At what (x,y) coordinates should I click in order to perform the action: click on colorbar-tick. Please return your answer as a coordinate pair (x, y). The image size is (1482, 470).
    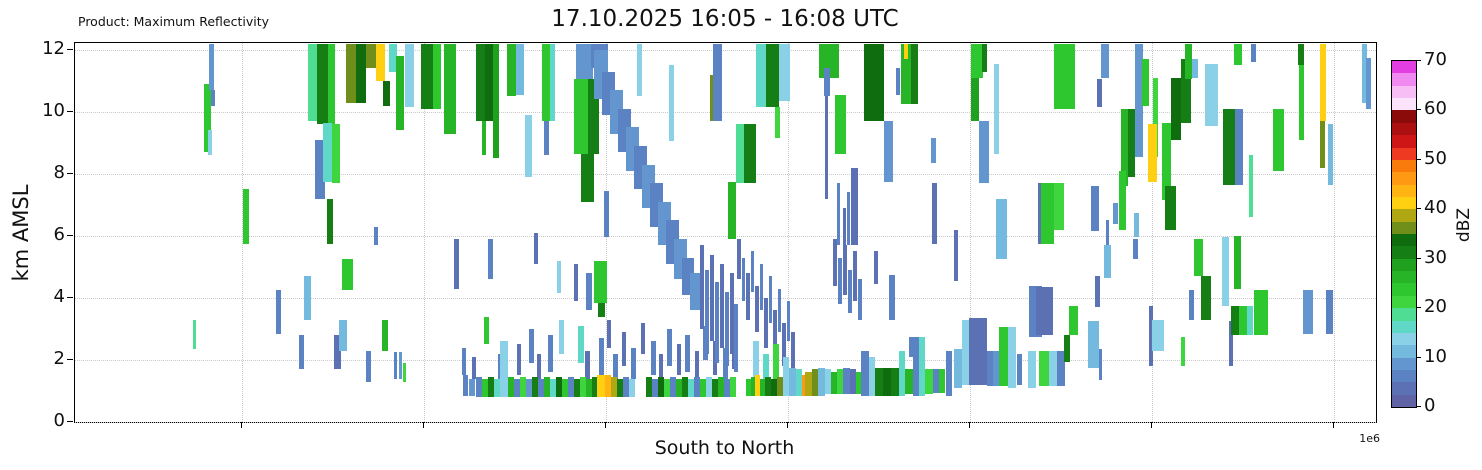
    Looking at the image, I should click on (1418, 308).